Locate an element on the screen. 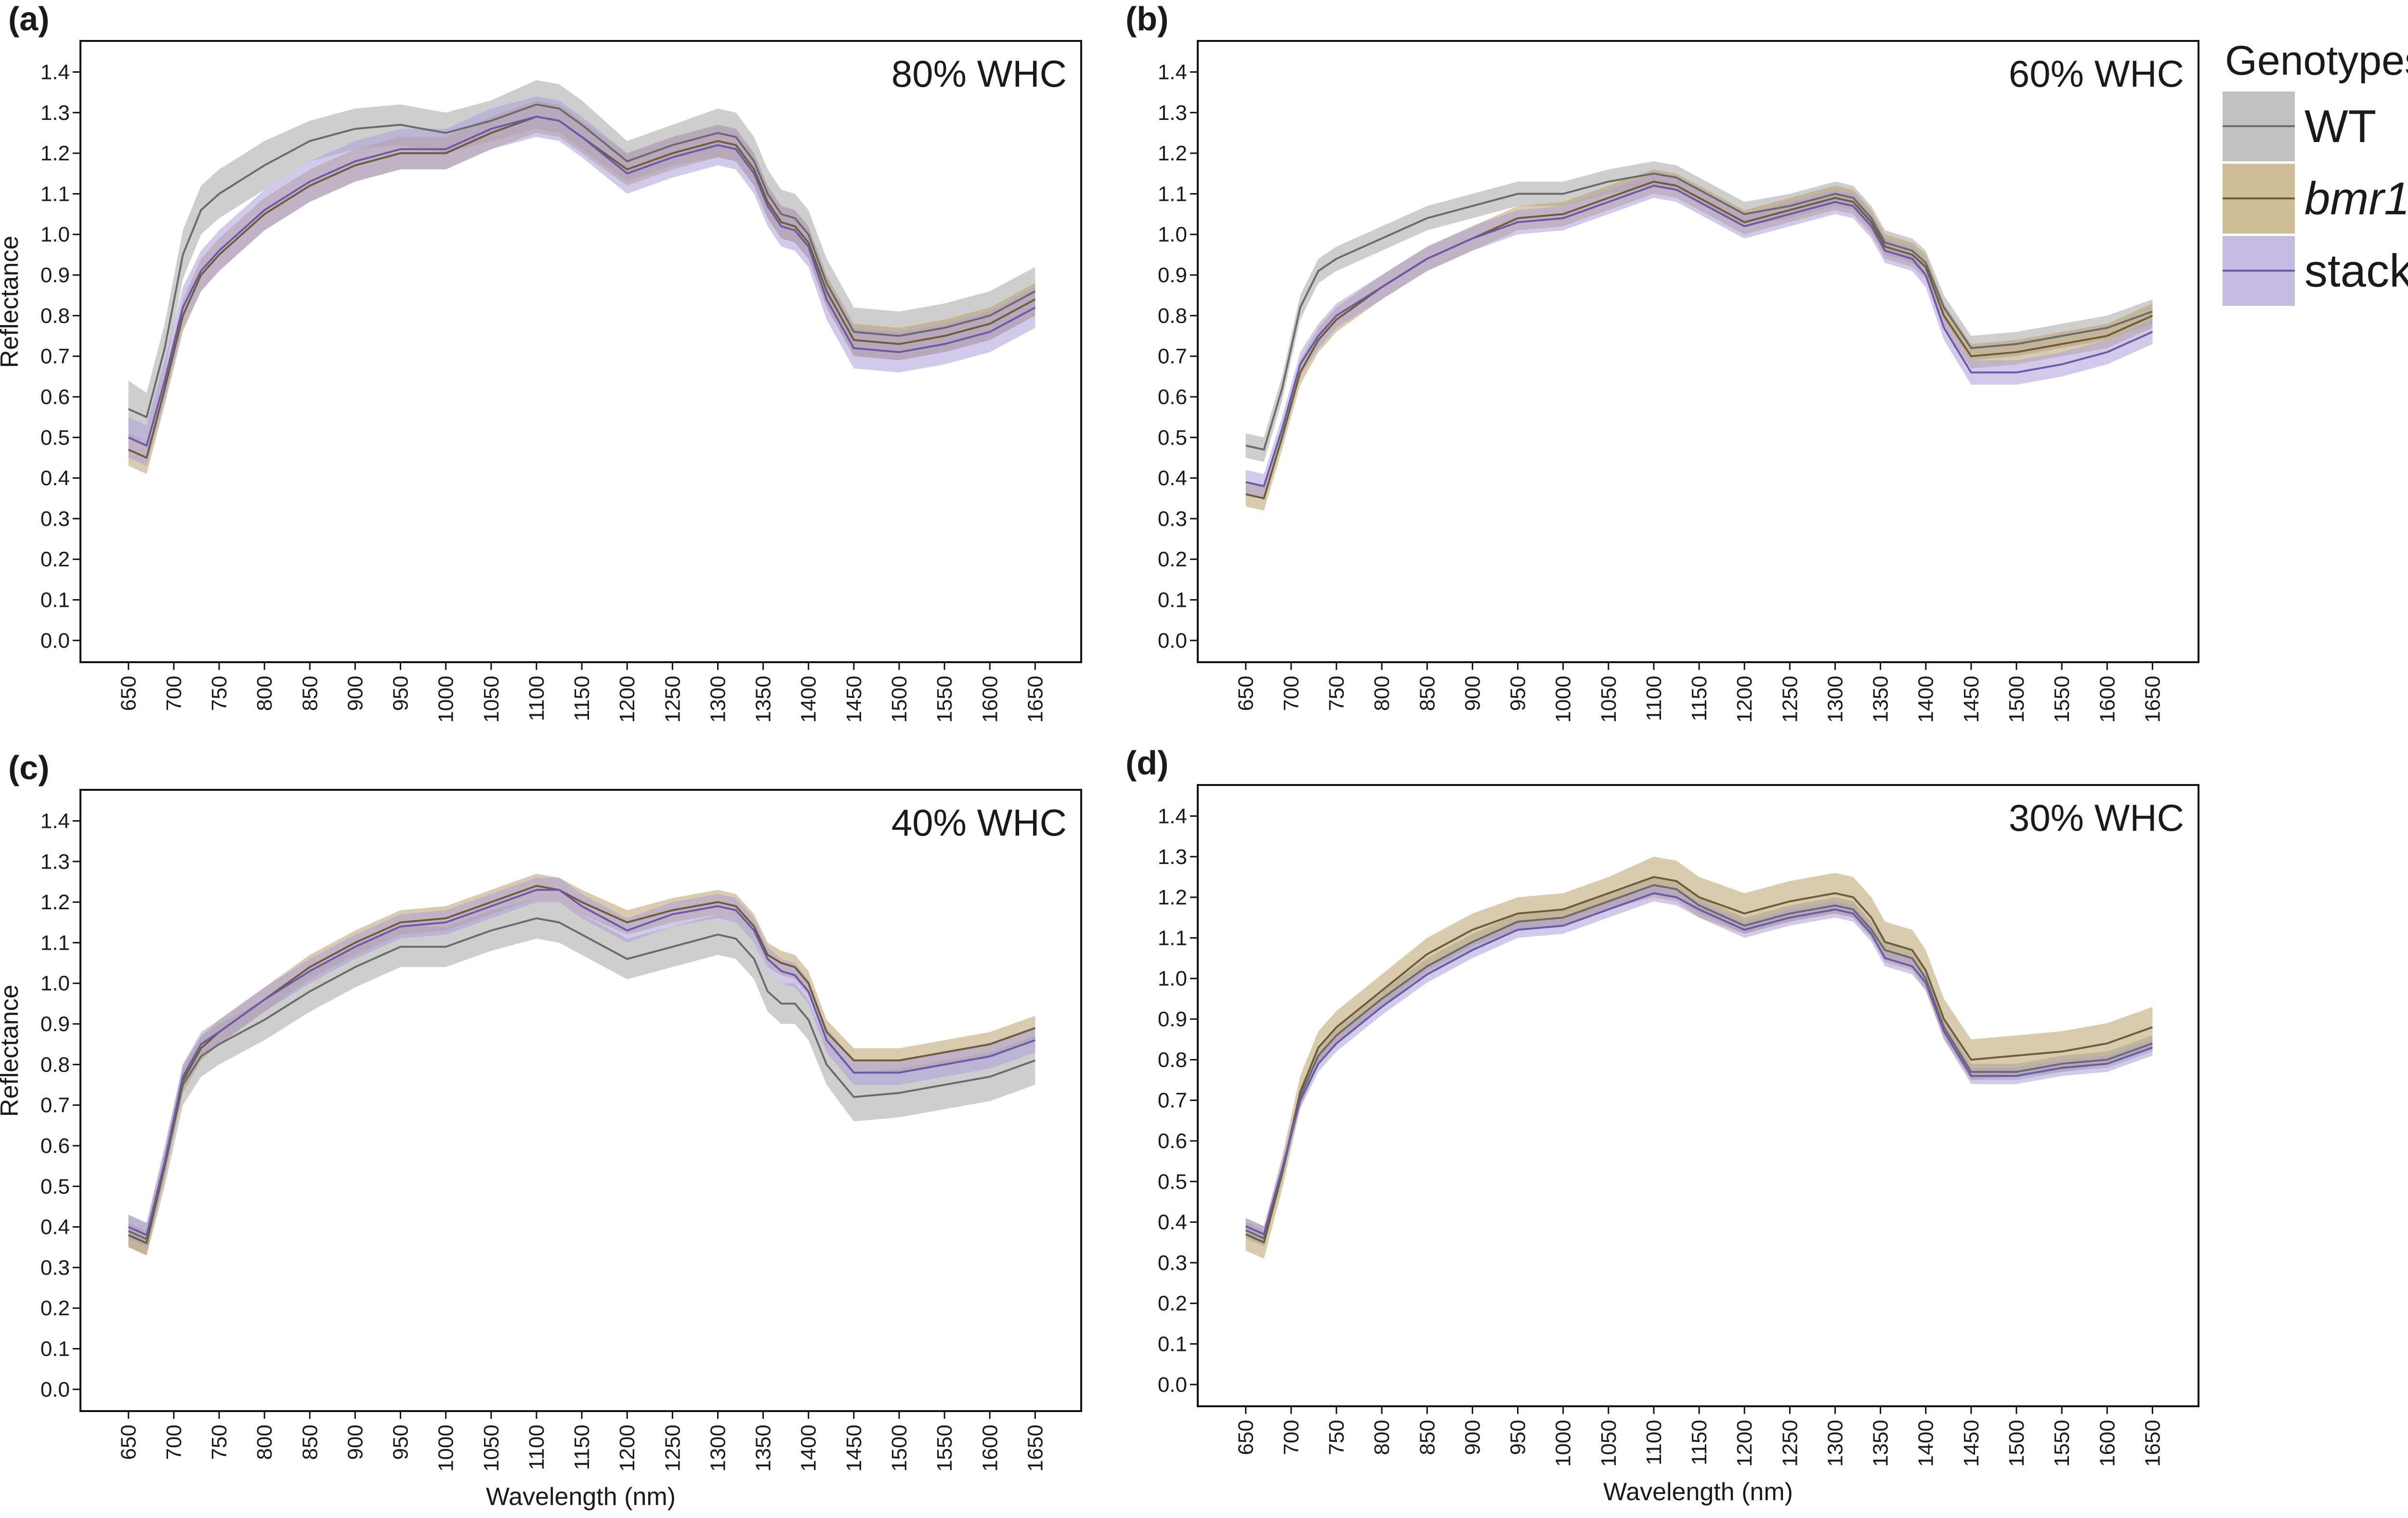 This screenshot has width=2408, height=1518. condition-title: 30% WHC is located at coordinates (2096, 818).